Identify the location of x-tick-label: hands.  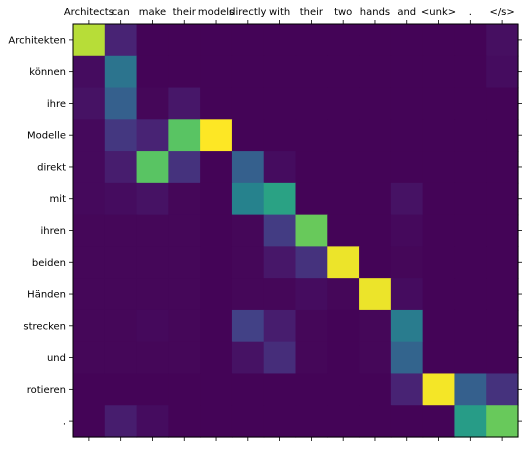
(375, 12).